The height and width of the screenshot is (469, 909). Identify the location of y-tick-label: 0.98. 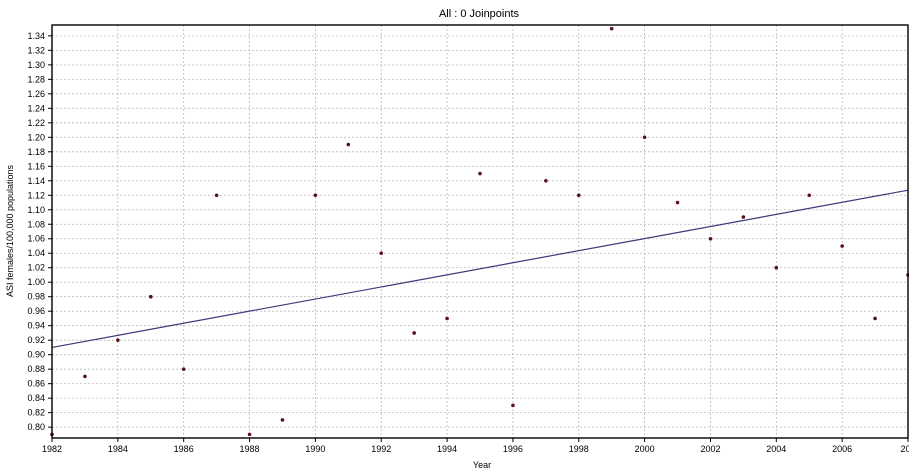
(36, 297).